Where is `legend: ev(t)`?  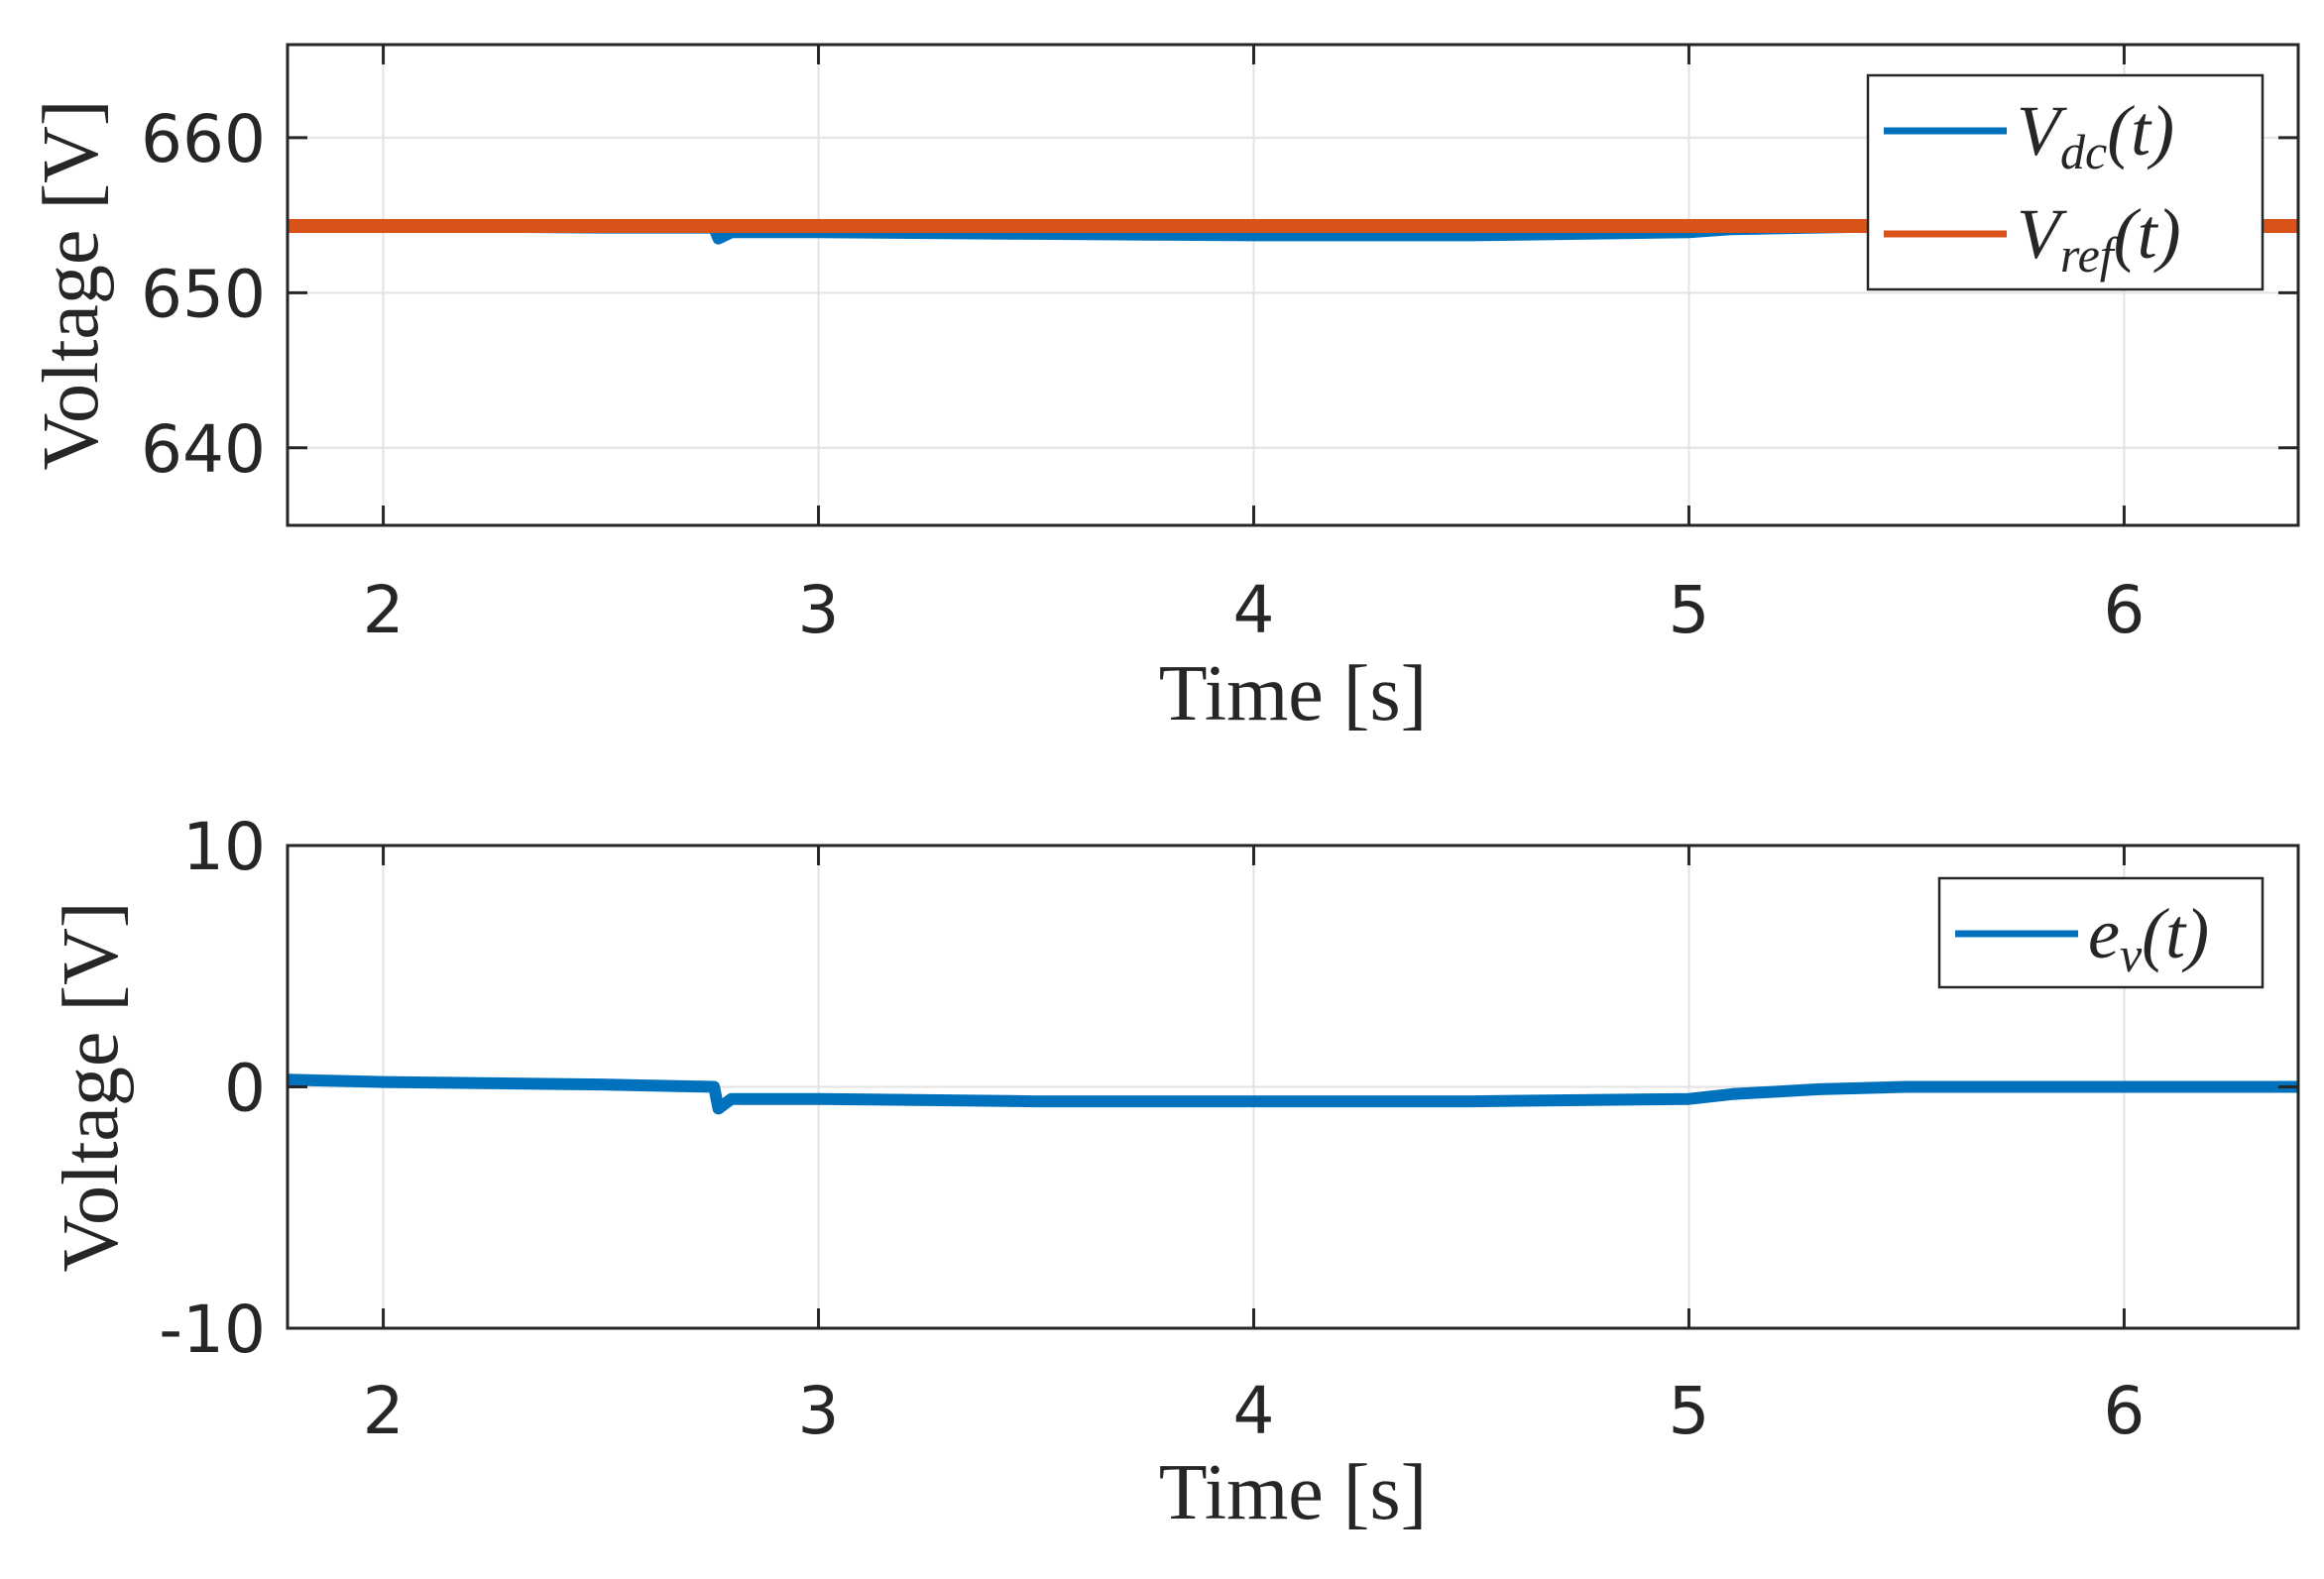
legend: ev(t) is located at coordinates (2101, 932).